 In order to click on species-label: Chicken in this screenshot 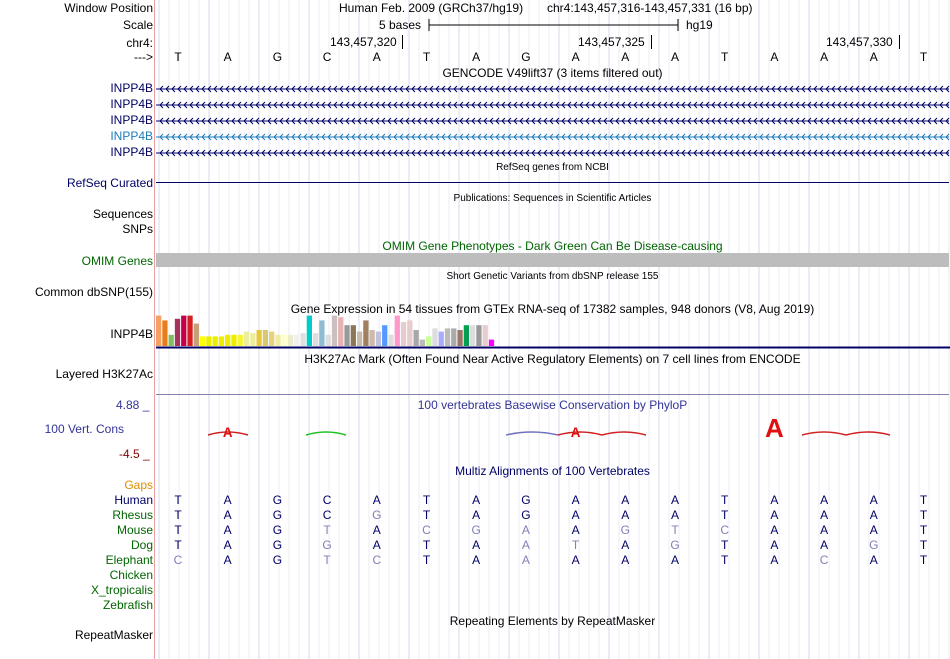, I will do `click(131, 575)`.